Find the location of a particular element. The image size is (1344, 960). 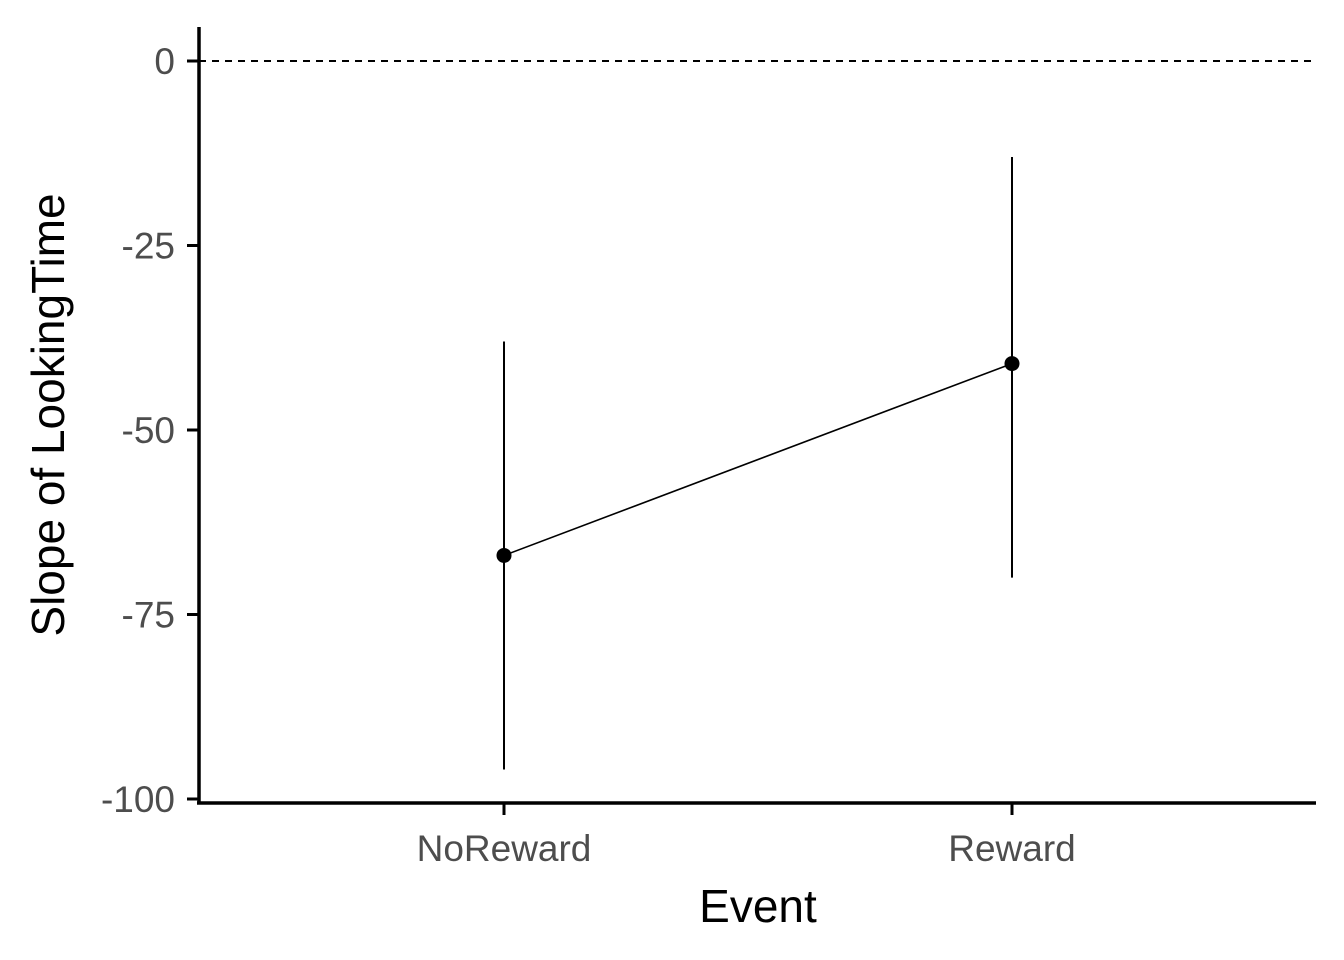

y-tick-label: -75 is located at coordinates (148, 615).